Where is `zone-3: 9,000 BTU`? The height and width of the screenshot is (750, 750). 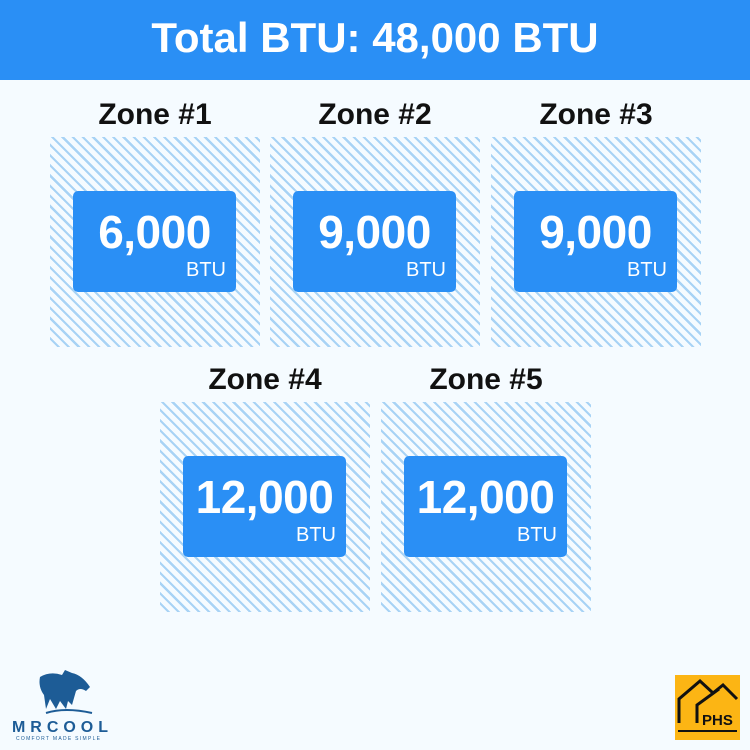
zone-3: 9,000 BTU is located at coordinates (596, 242).